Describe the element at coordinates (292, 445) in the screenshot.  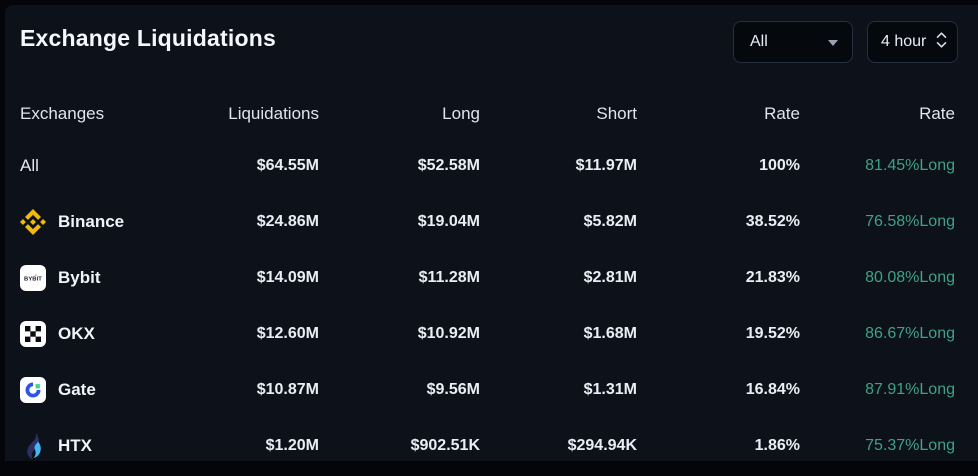
I see `liquidations-value: $1.20M` at that location.